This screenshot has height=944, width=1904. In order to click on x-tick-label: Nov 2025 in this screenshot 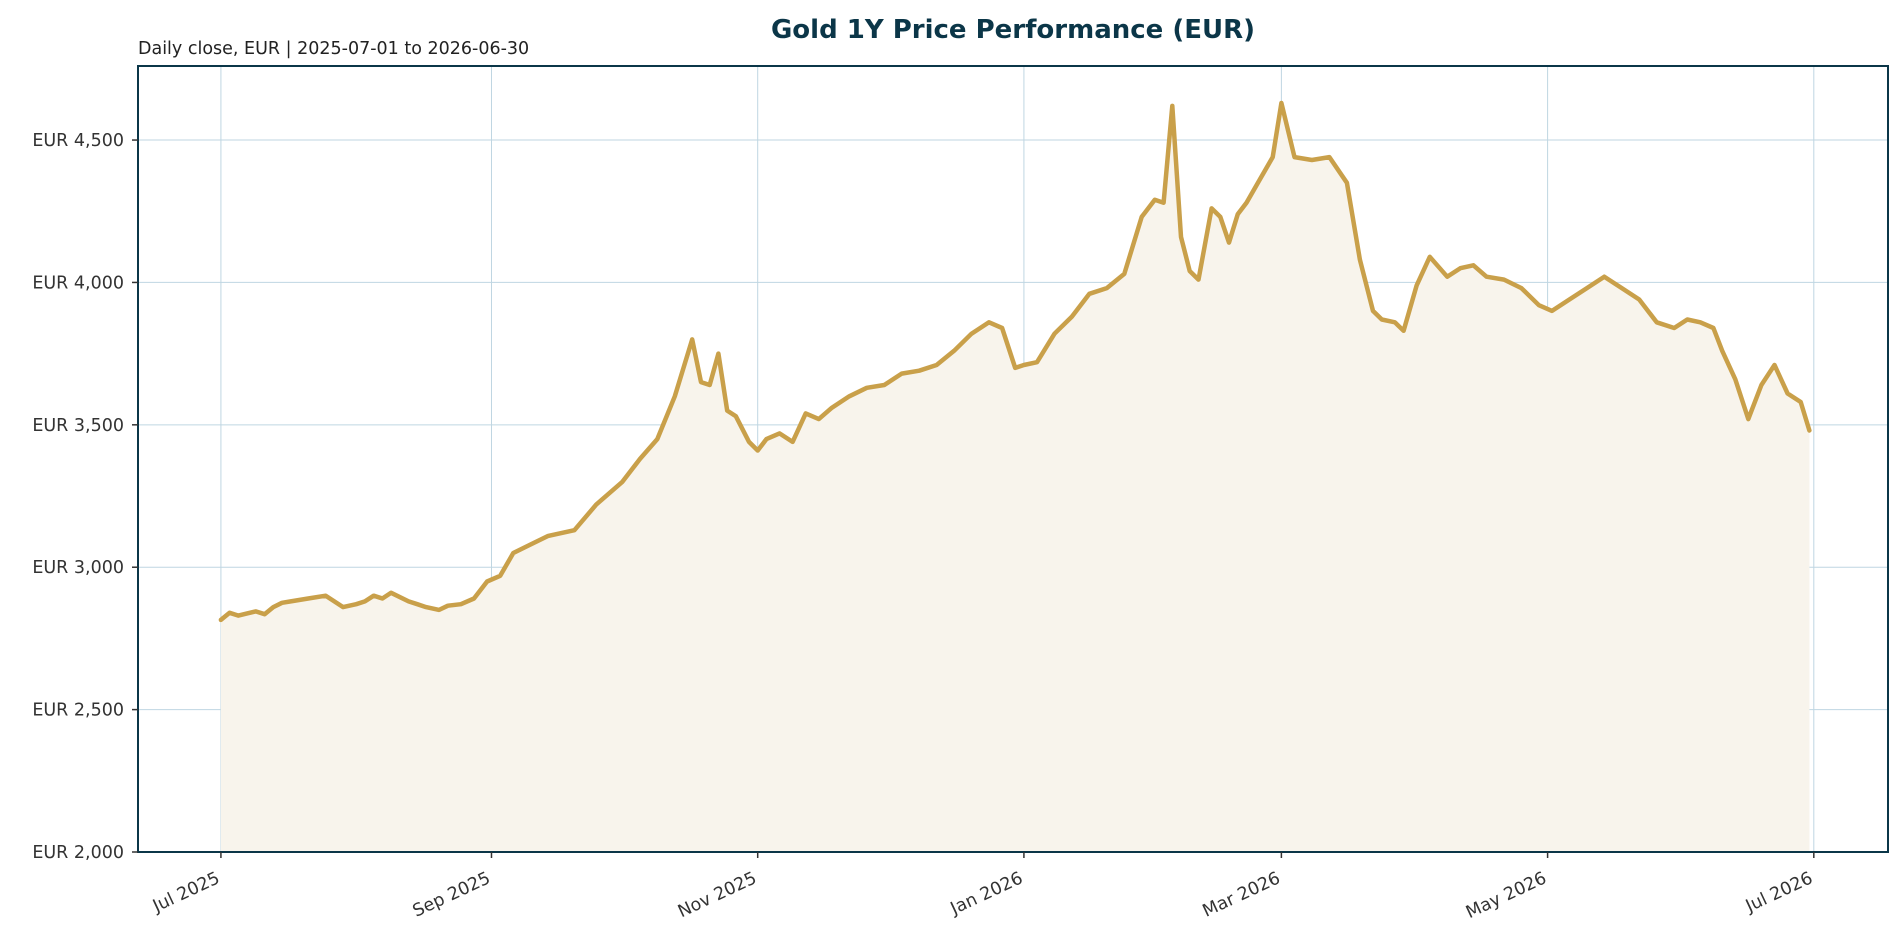, I will do `click(717, 895)`.